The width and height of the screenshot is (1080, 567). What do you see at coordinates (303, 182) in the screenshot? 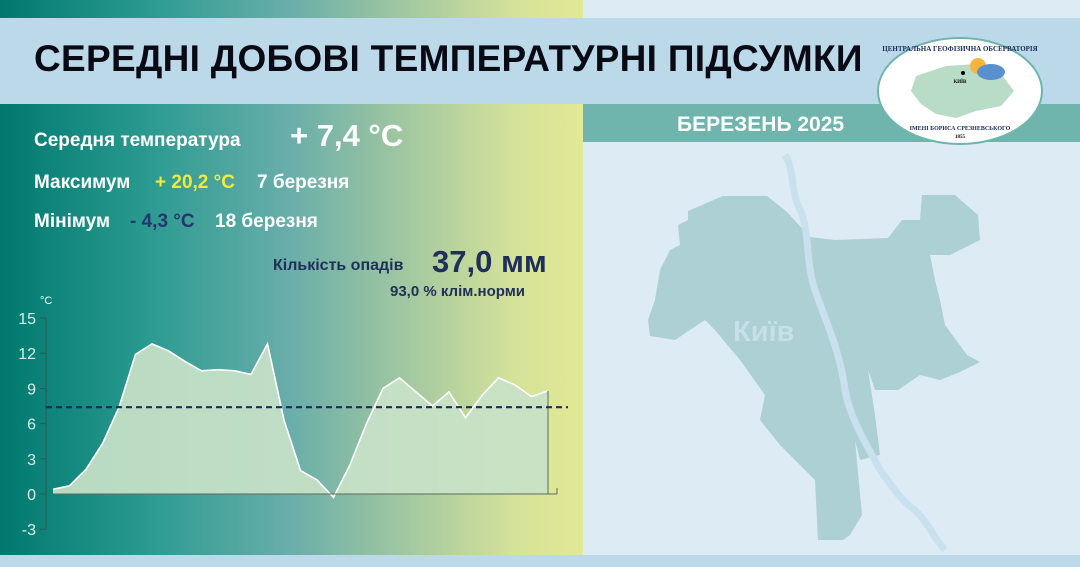
I see `max-date: 7 березня` at bounding box center [303, 182].